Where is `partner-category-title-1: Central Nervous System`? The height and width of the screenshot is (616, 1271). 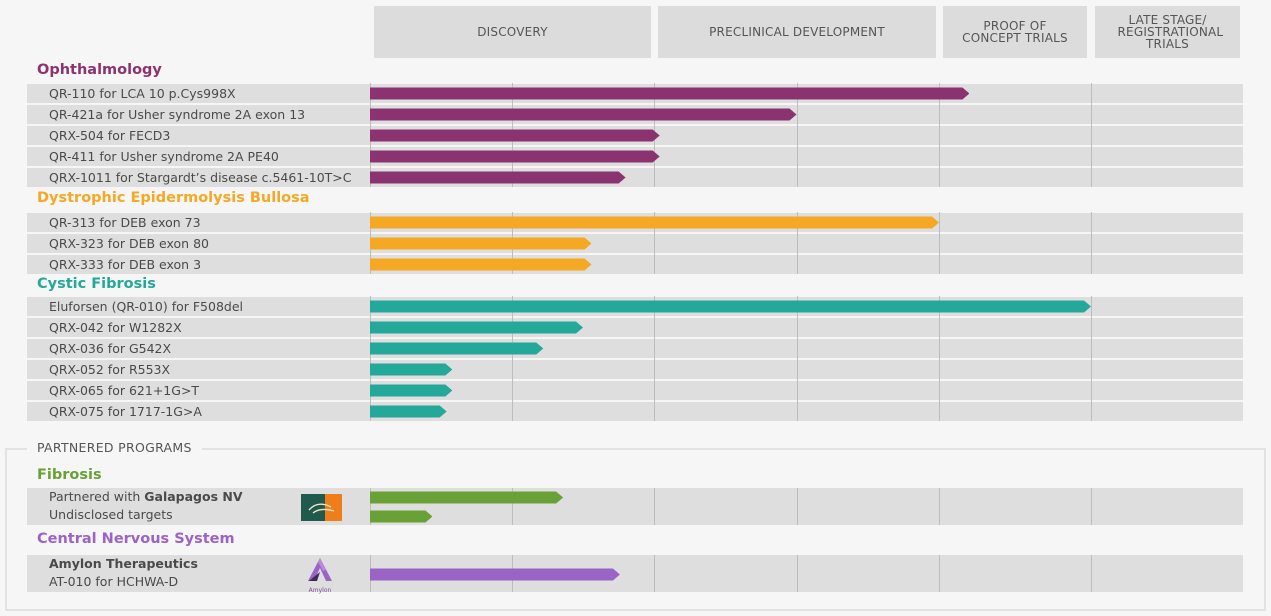 partner-category-title-1: Central Nervous System is located at coordinates (136, 539).